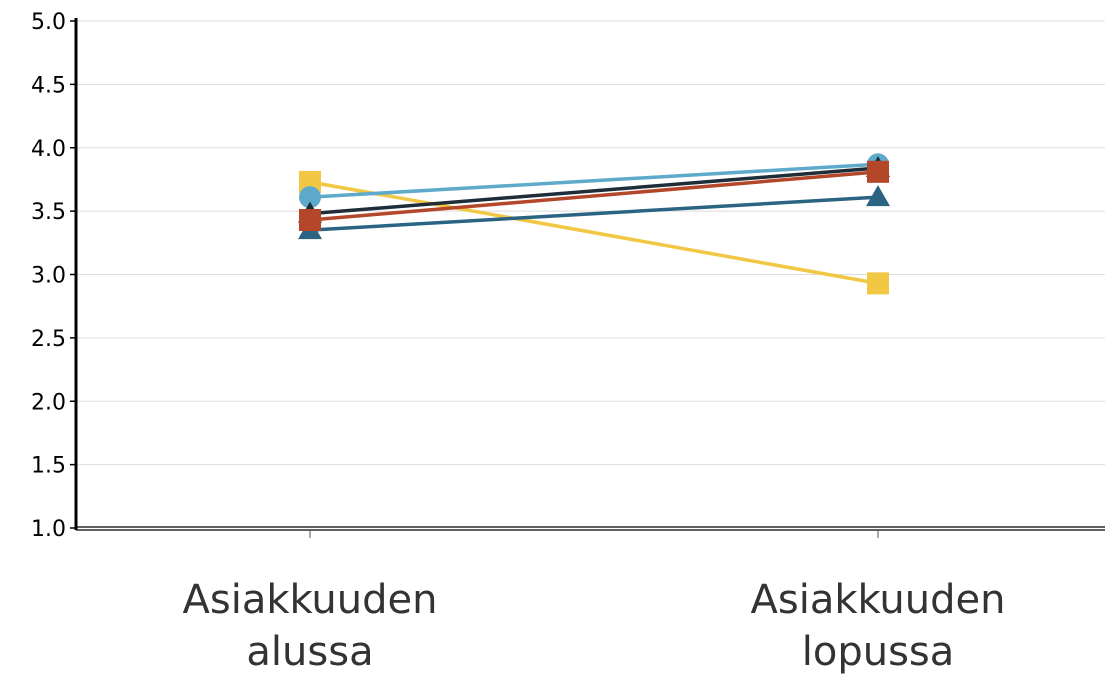 This screenshot has width=1105, height=678. Describe the element at coordinates (48, 276) in the screenshot. I see `y-tick-label: 3.0` at that location.